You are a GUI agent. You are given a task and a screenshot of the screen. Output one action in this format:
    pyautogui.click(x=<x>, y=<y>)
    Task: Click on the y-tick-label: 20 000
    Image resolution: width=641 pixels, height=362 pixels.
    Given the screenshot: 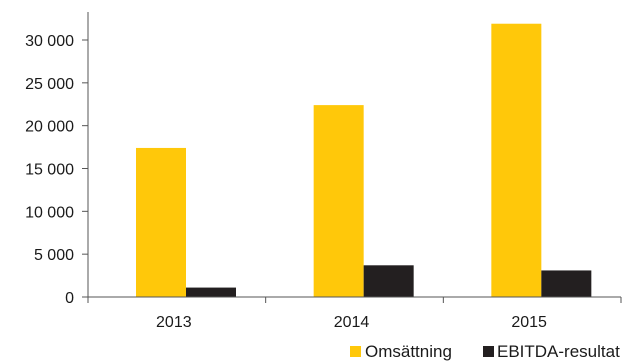 What is the action you would take?
    pyautogui.click(x=49, y=127)
    